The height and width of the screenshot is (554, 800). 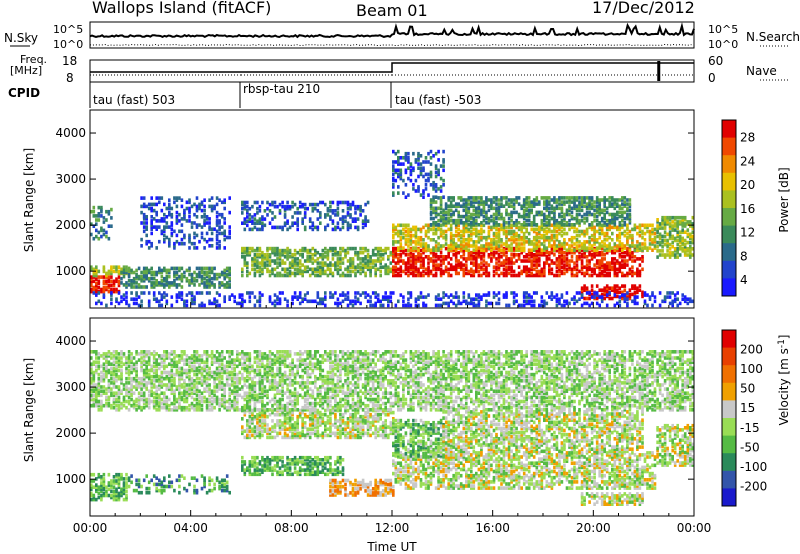 I want to click on cell-r12, so click(x=396, y=172).